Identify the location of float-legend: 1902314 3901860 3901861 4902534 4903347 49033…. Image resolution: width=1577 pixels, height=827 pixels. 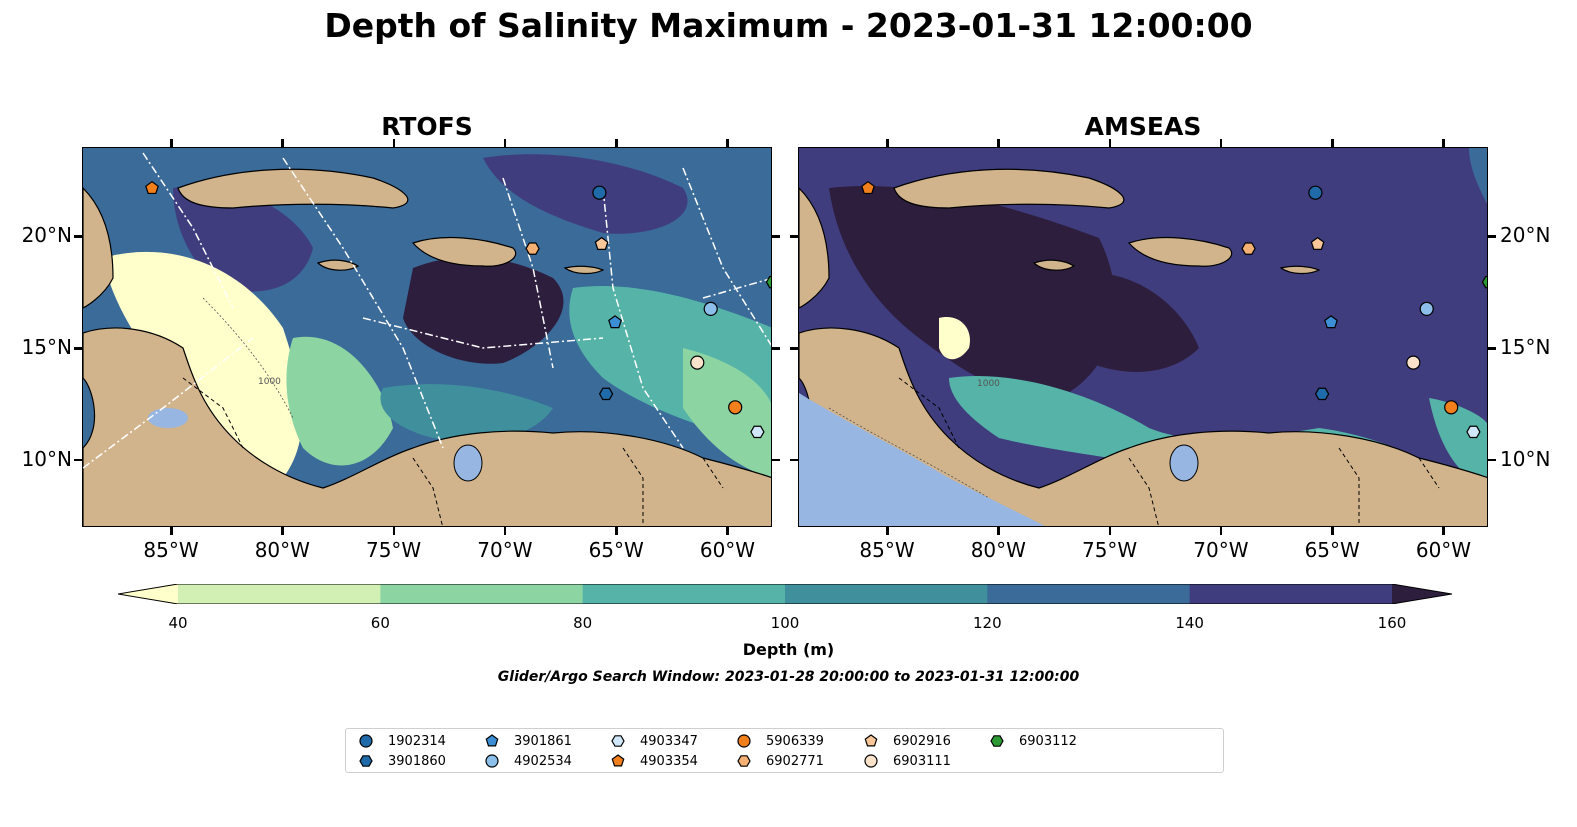
(784, 750).